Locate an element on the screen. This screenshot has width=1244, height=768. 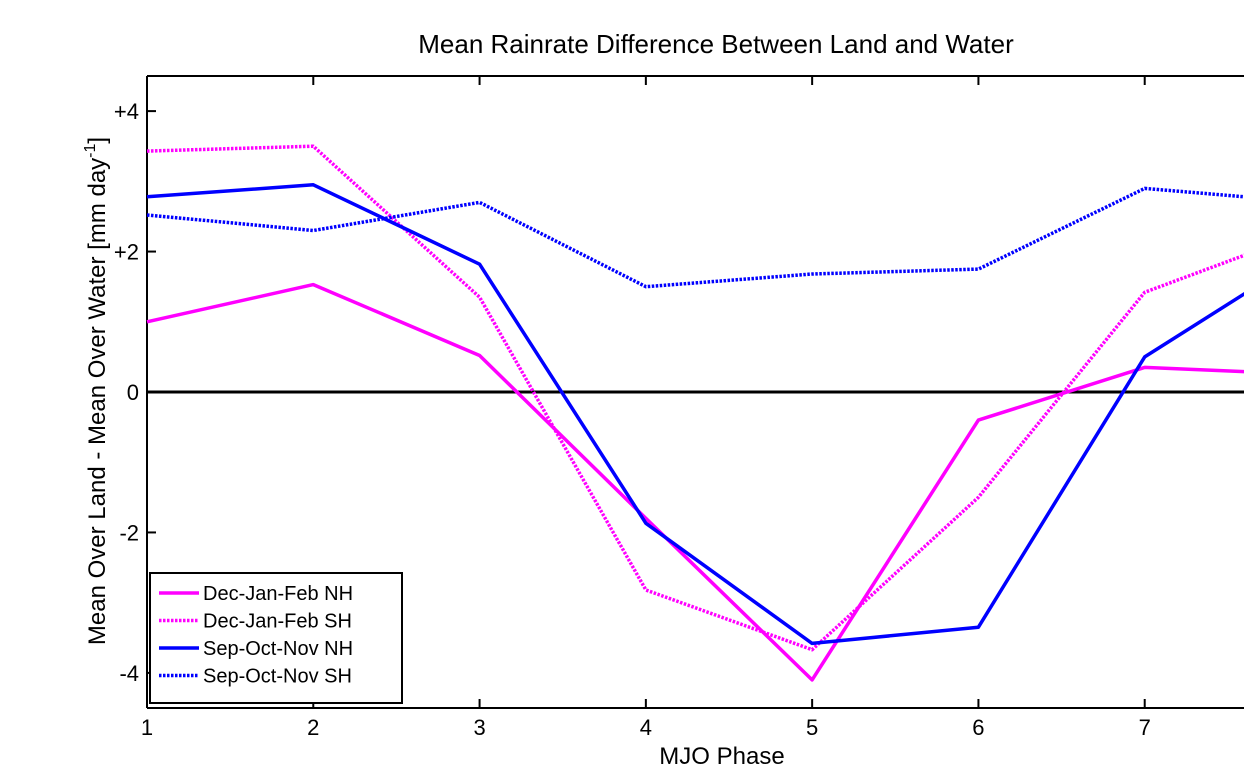
y-tick-label: -2 is located at coordinates (129, 532).